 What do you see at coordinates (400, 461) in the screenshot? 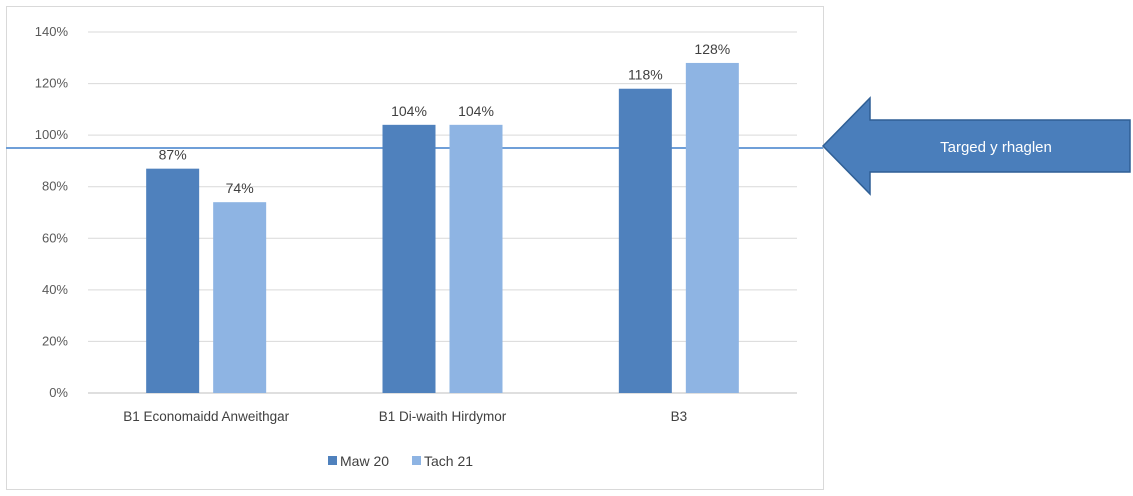
I see `legend: Maw 20 Tach 21` at bounding box center [400, 461].